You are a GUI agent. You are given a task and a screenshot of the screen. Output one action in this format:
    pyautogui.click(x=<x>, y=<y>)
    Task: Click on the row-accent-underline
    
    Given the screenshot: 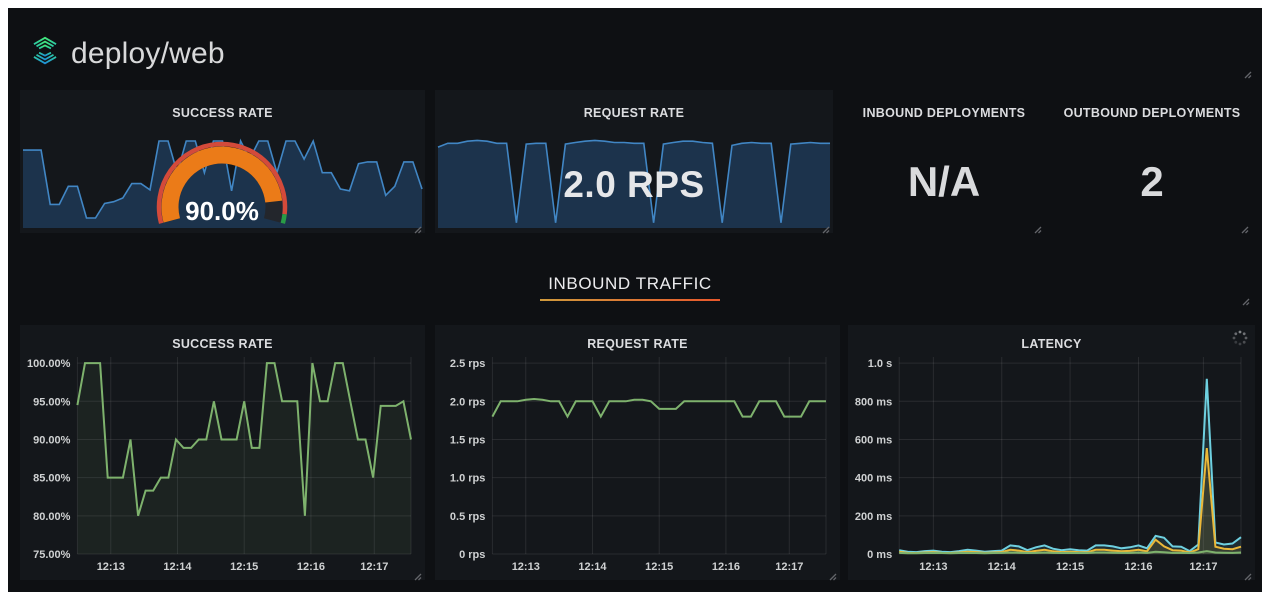 What is the action you would take?
    pyautogui.click(x=630, y=300)
    